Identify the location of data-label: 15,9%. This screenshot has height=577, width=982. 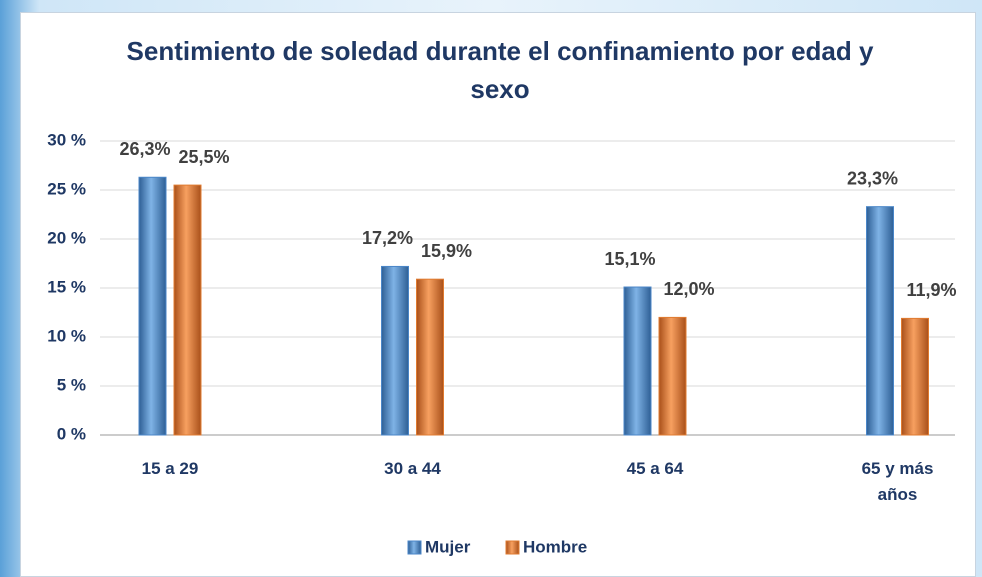
(446, 251).